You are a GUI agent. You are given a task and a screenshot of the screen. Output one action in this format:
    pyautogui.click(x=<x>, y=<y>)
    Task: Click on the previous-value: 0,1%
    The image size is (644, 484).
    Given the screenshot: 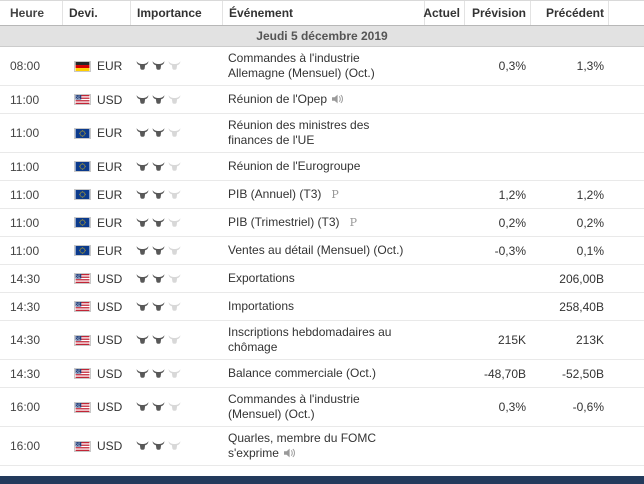 What is the action you would take?
    pyautogui.click(x=590, y=250)
    